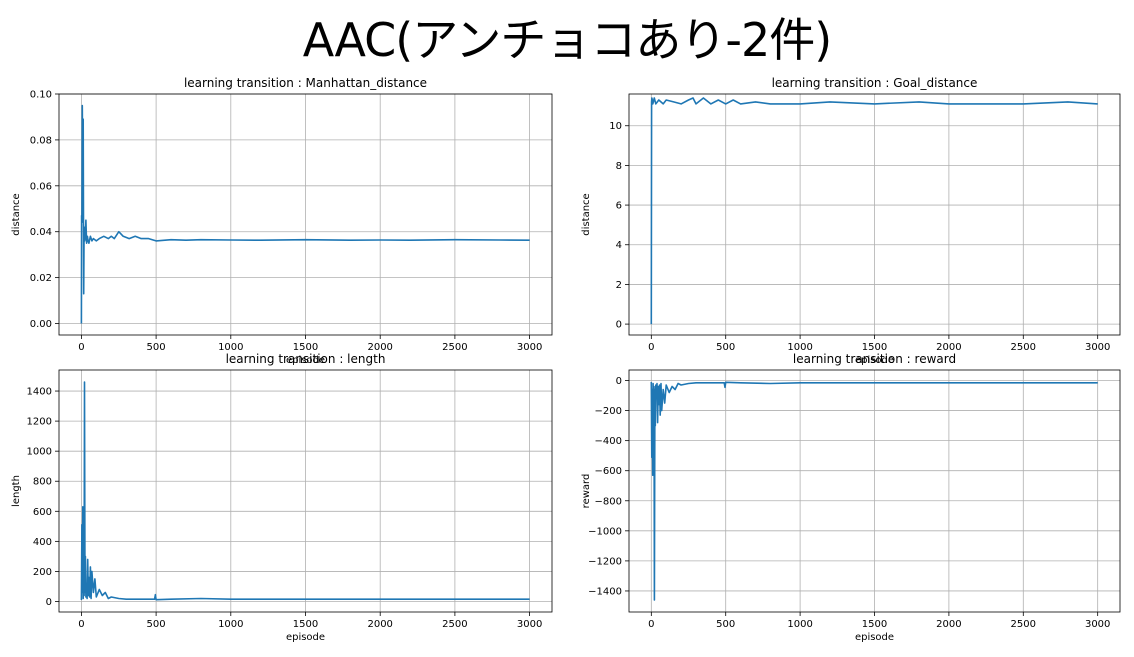  I want to click on y-tick-label: 1400, so click(39, 392).